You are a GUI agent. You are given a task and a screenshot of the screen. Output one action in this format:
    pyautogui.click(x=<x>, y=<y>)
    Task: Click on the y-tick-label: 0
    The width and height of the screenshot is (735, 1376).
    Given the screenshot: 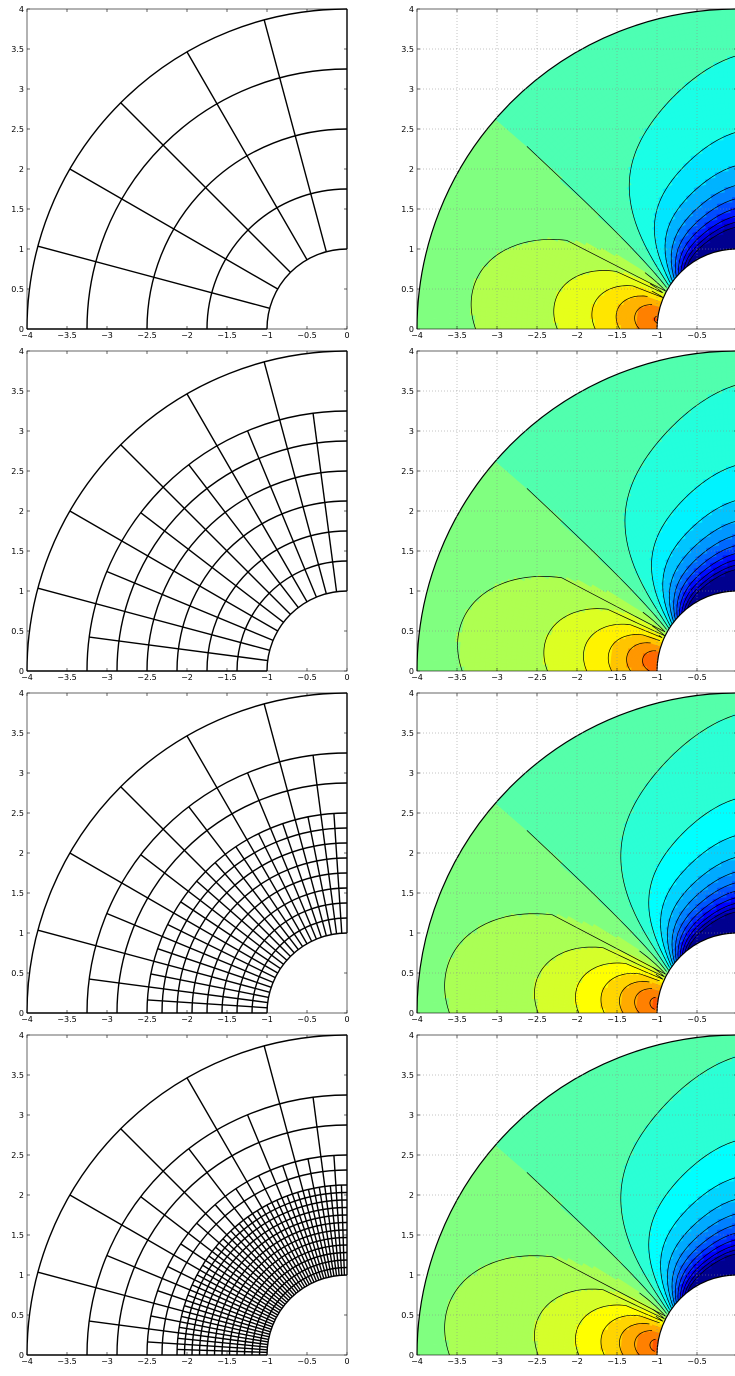 What is the action you would take?
    pyautogui.click(x=21, y=329)
    